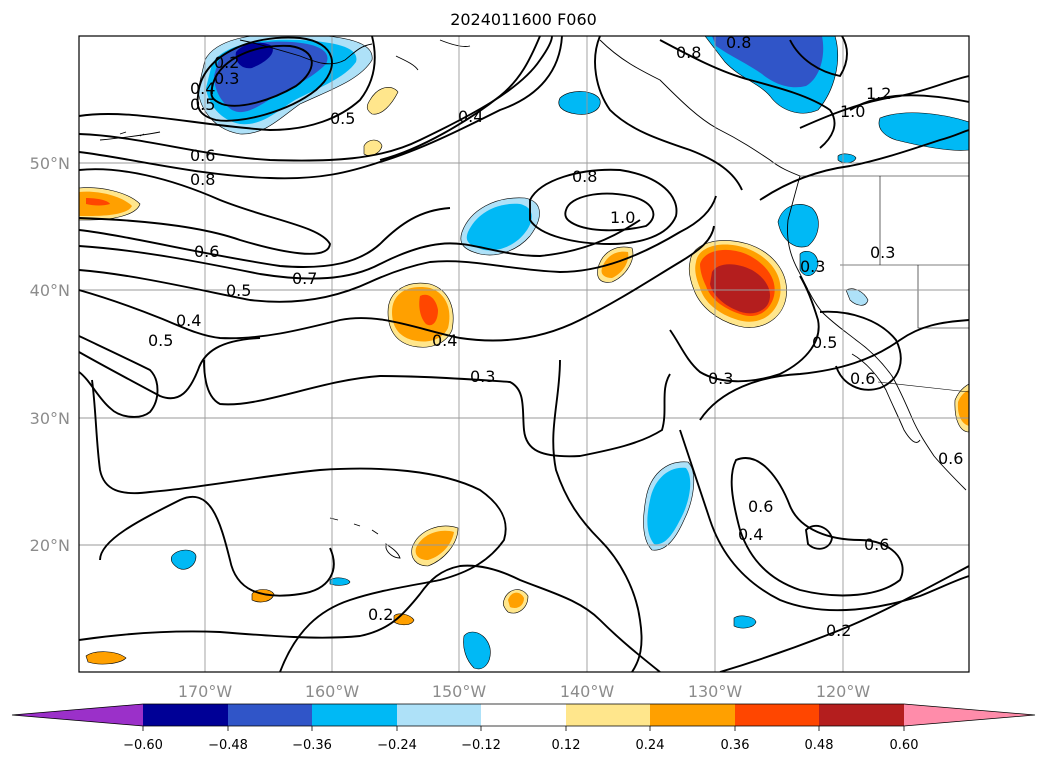 Image resolution: width=1047 pixels, height=765 pixels. Describe the element at coordinates (864, 165) in the screenshot. I see `contour-east-rising` at that location.